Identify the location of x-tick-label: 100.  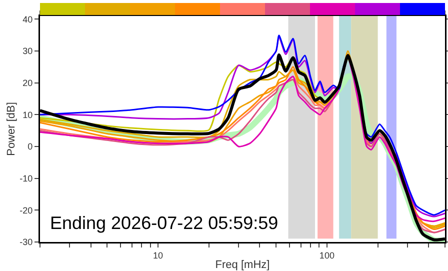
(326, 255).